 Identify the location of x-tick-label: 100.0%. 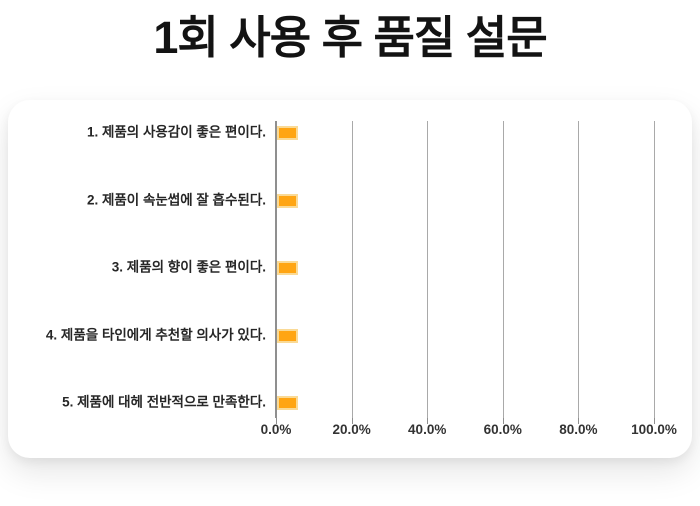
(654, 429).